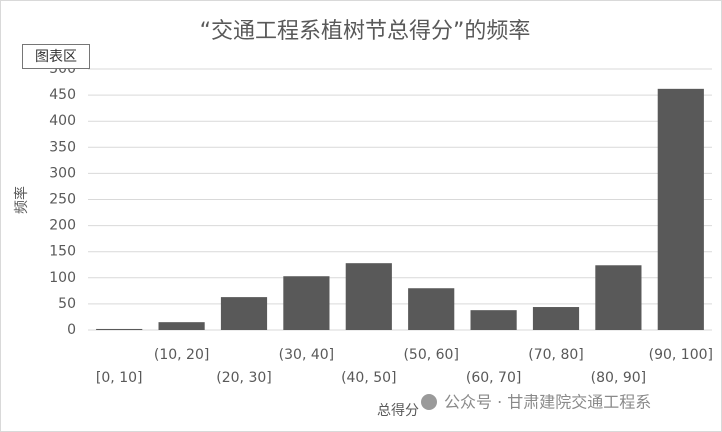 The height and width of the screenshot is (432, 722). Describe the element at coordinates (181, 355) in the screenshot. I see `x-tick-label: (10, 20]` at that location.